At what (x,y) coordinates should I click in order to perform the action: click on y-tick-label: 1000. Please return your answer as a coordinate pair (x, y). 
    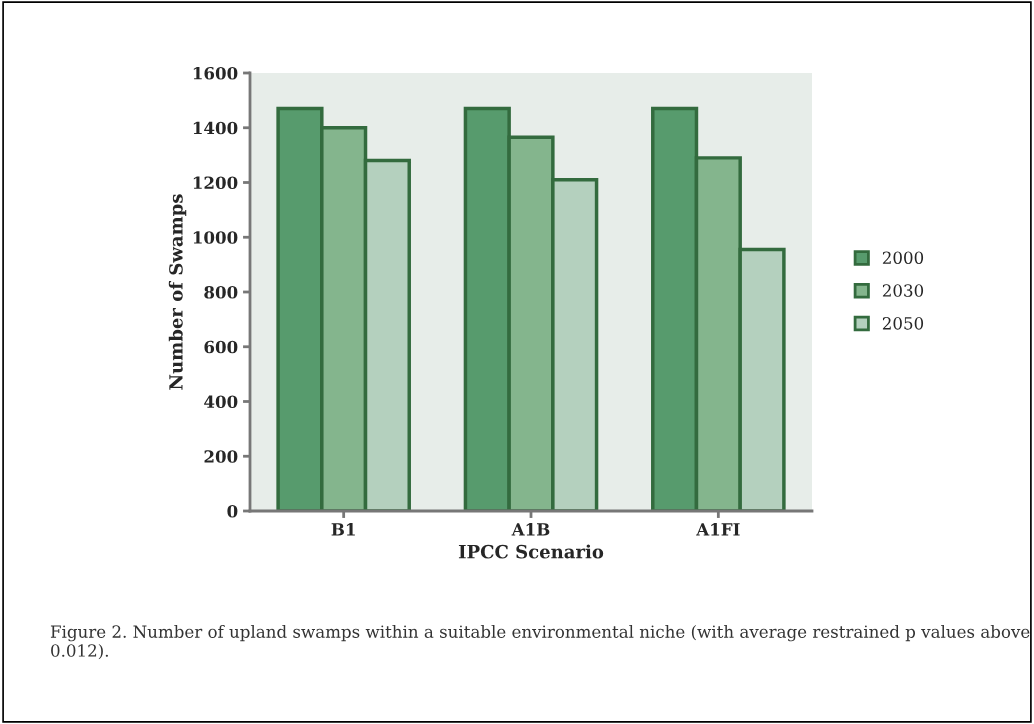
    Looking at the image, I should click on (215, 237).